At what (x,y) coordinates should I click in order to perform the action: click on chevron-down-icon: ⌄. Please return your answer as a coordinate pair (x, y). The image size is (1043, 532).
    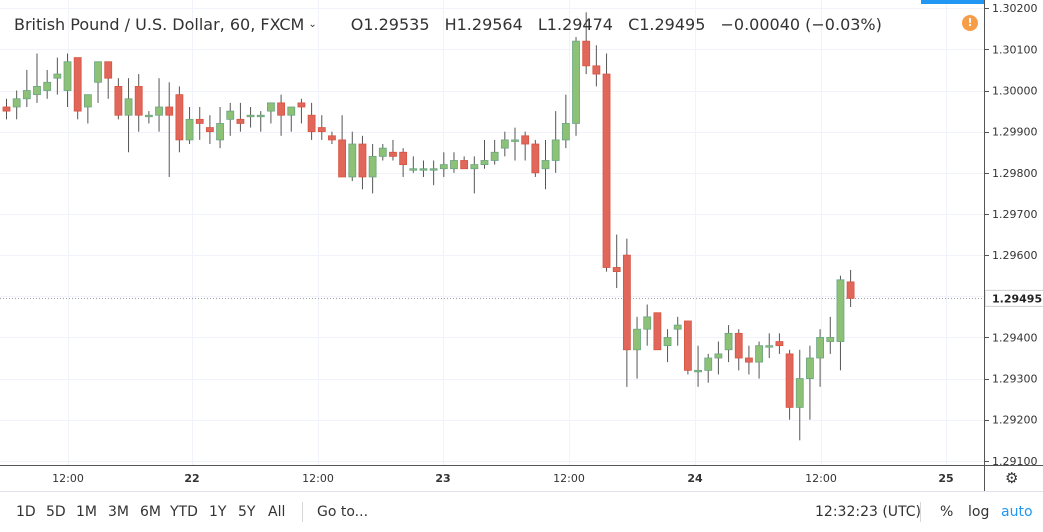
    Looking at the image, I should click on (312, 24).